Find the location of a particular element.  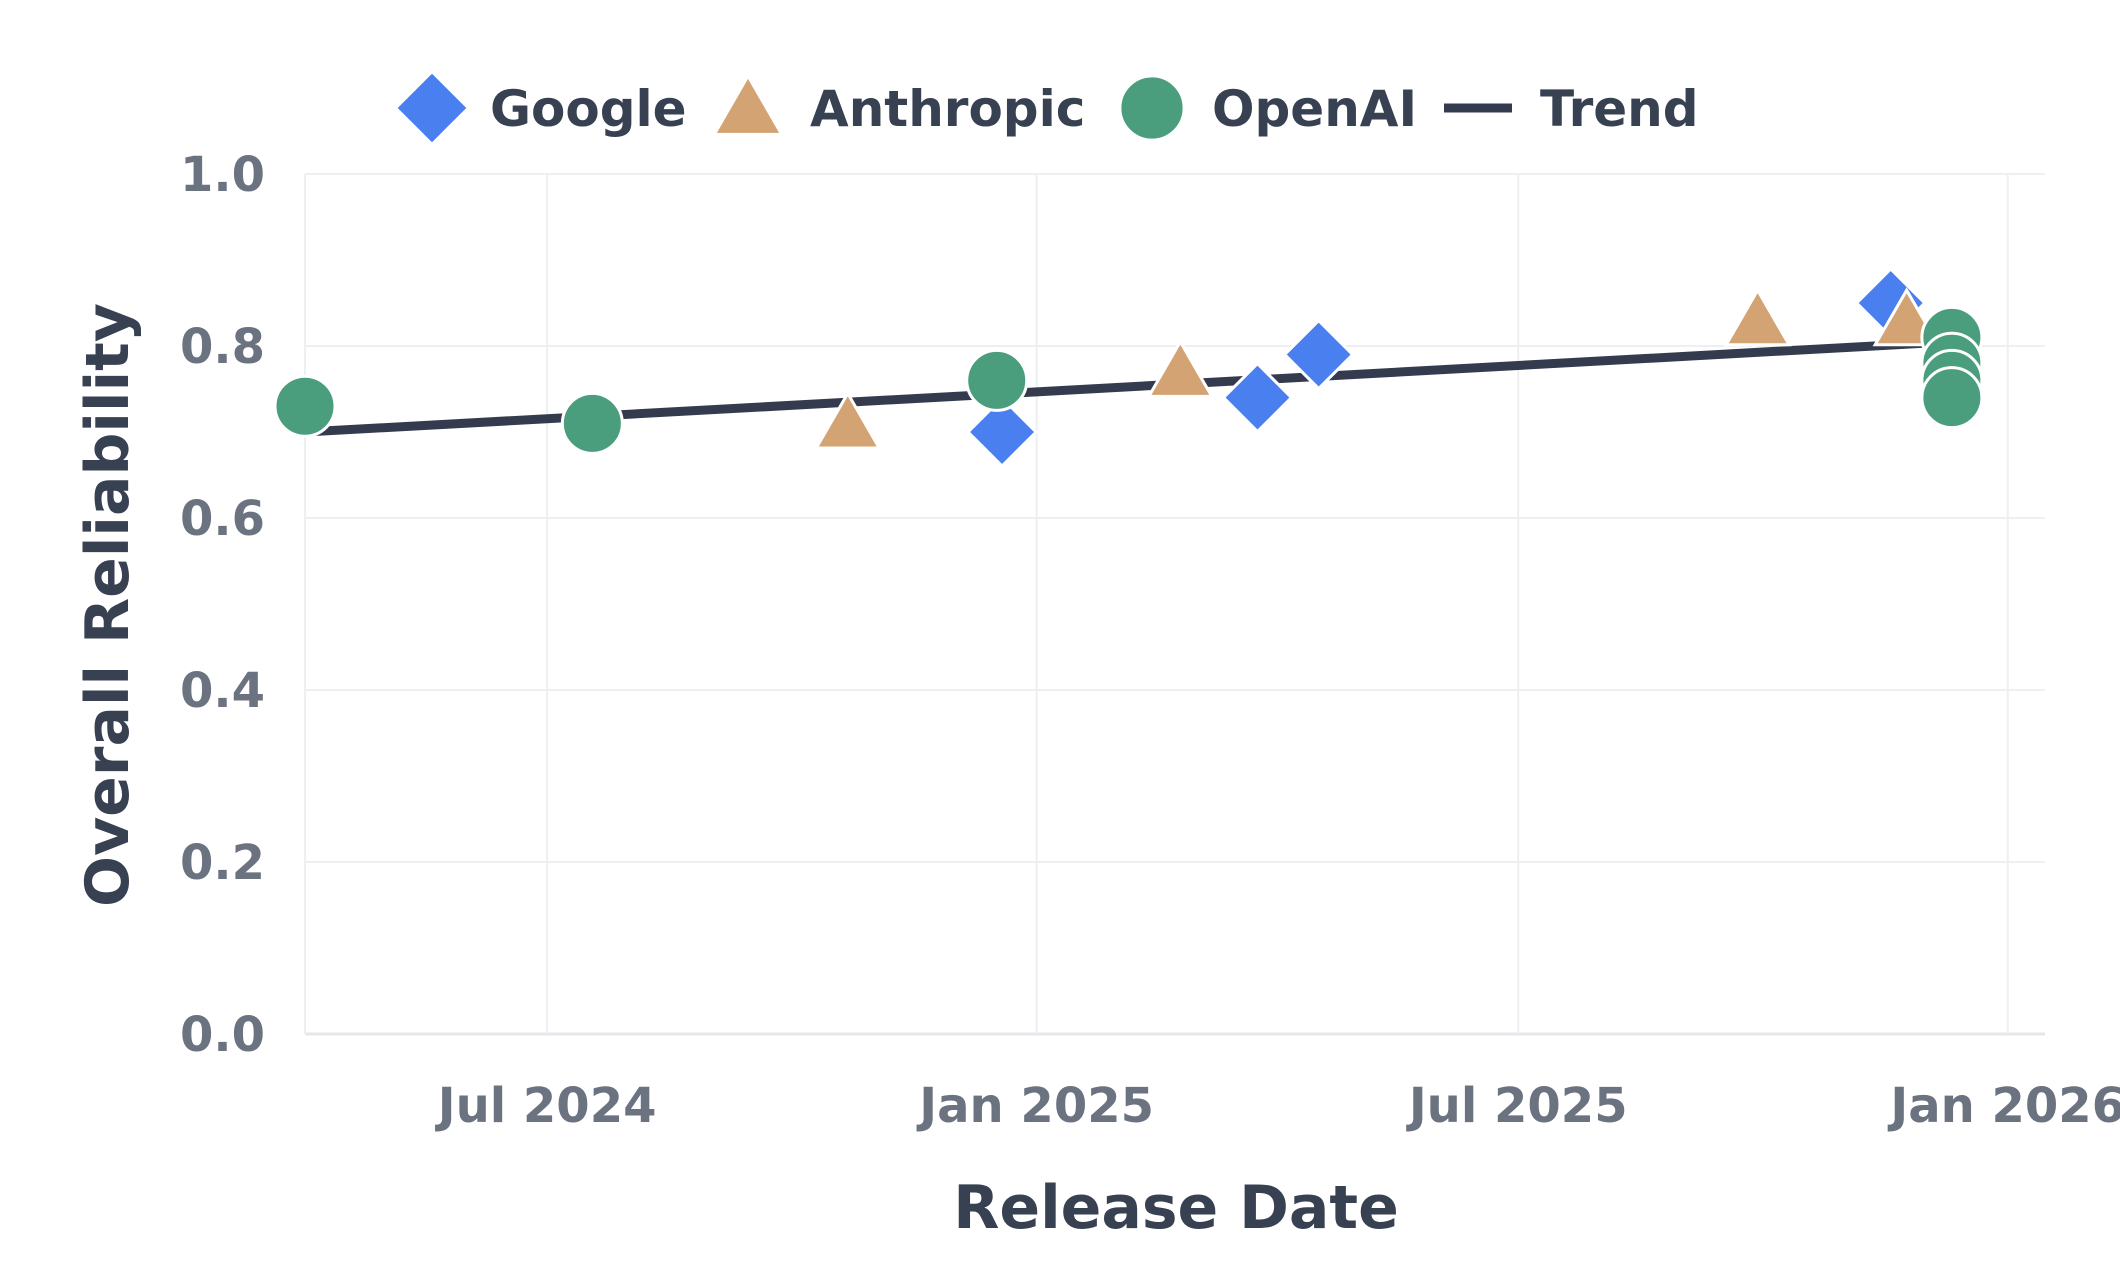

points-layer is located at coordinates (1128, 367).